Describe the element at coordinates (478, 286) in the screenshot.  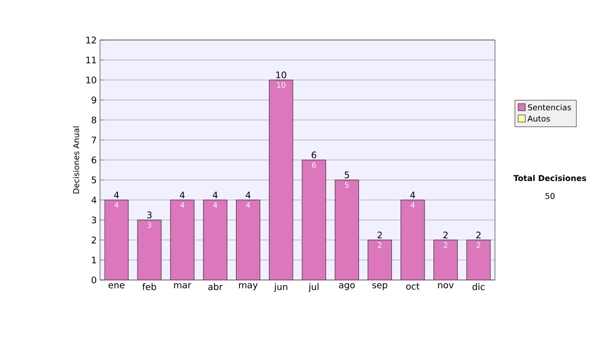
I see `x-tick-label: dic` at that location.